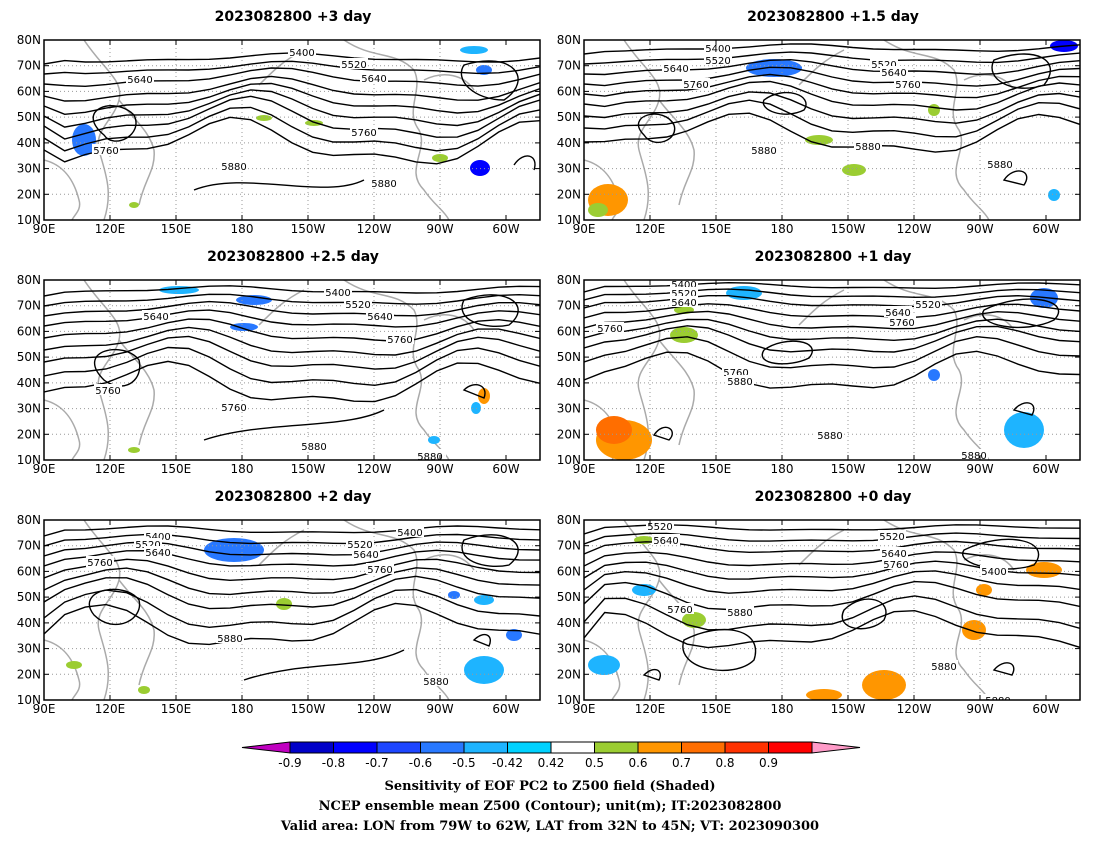  I want to click on lat-tick-label: 10N, so click(29, 700).